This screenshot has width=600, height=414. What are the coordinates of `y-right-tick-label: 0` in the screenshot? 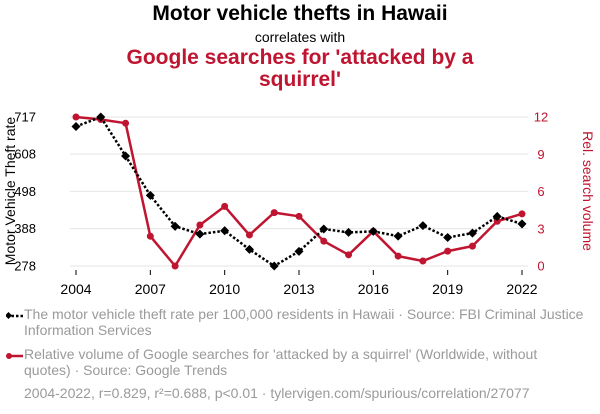 It's located at (540, 266).